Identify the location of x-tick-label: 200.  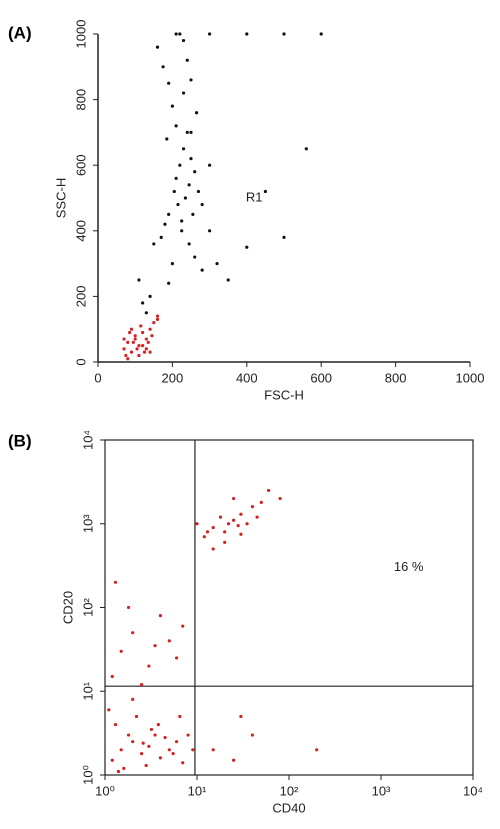
(173, 377).